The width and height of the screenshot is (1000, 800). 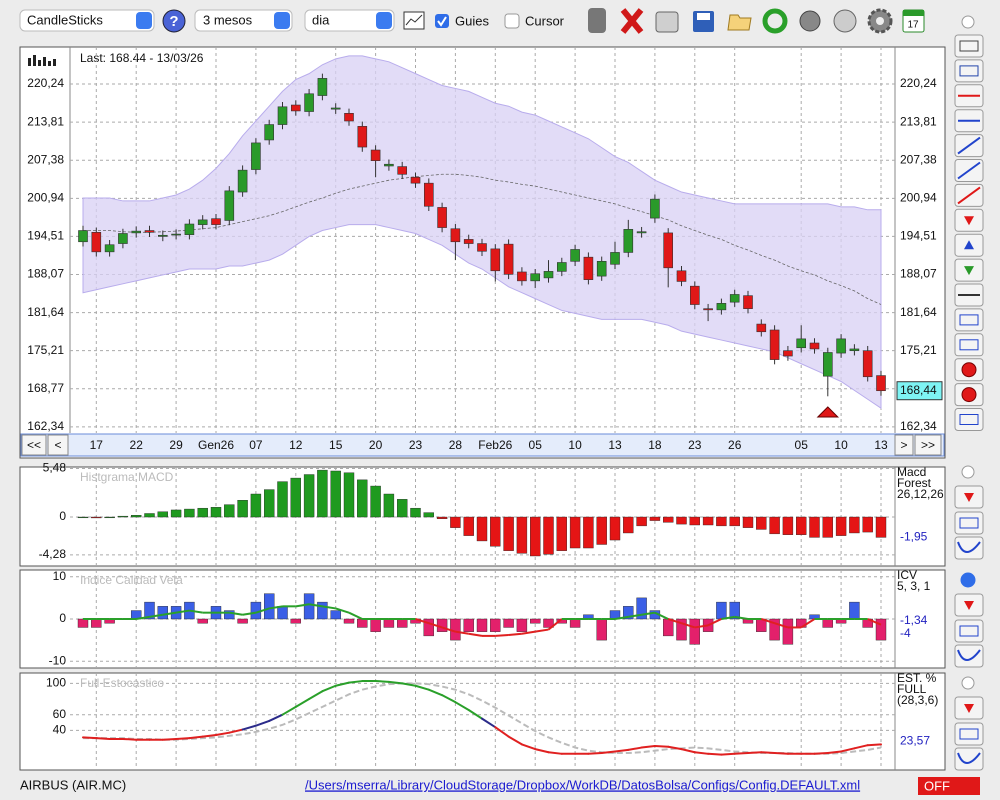 I want to click on y-tick-label: -10, so click(x=58, y=660).